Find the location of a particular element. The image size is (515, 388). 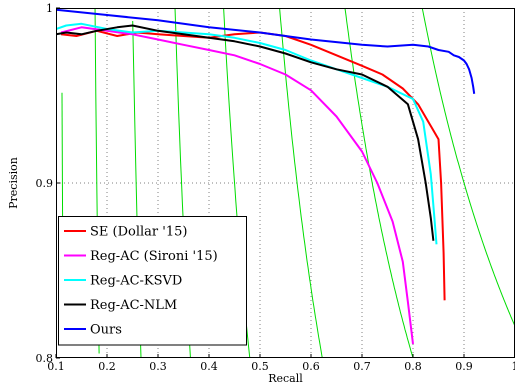

x-tick-label: 0.2 is located at coordinates (107, 366).